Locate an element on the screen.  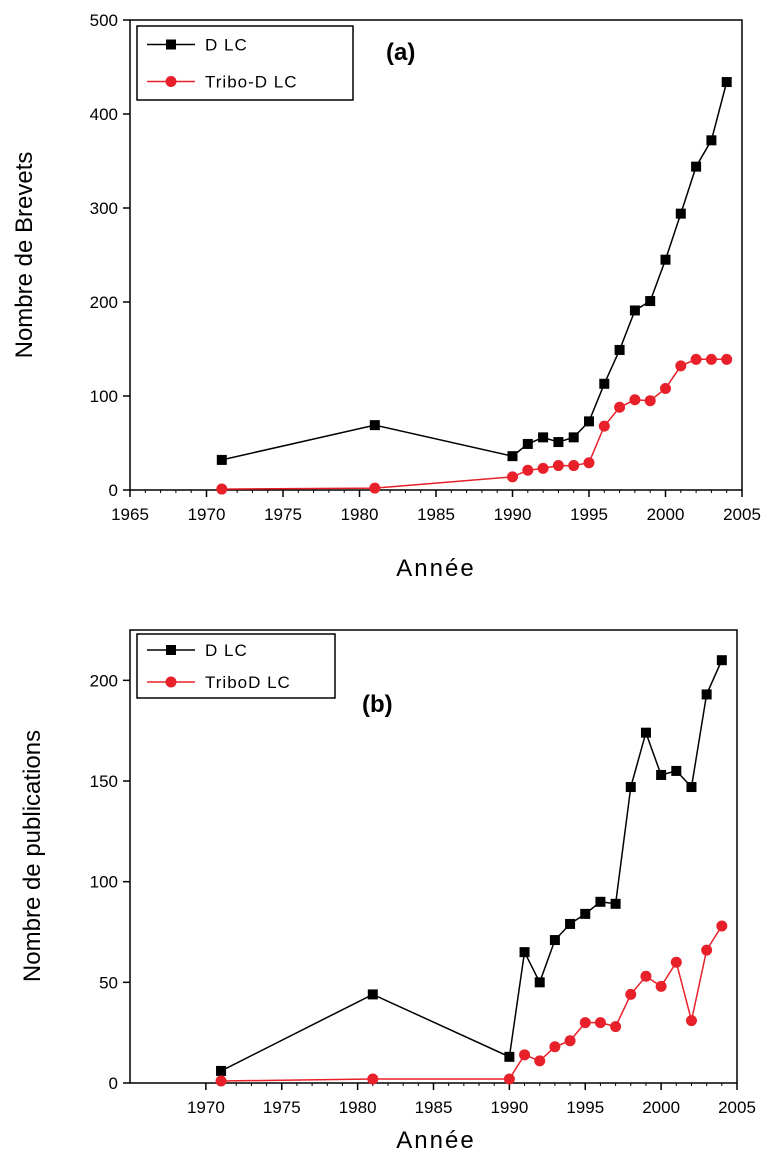
y-tick-label: 100 is located at coordinates (104, 396).